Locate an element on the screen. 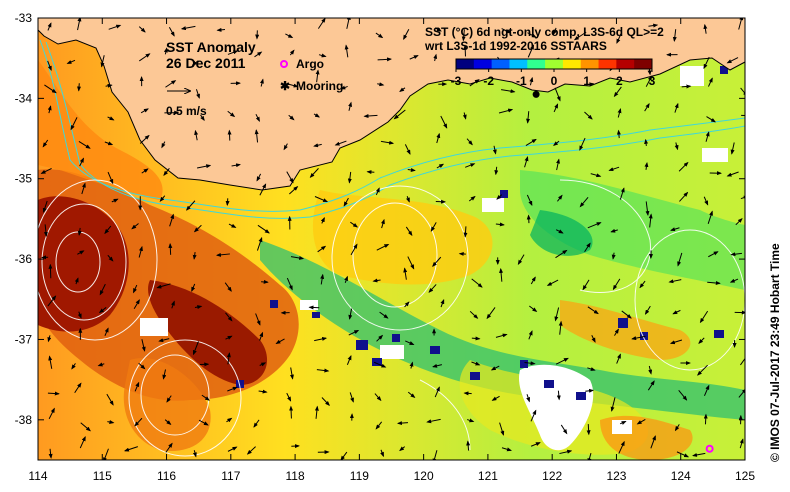 This screenshot has width=790, height=492. colorbar-segment is located at coordinates (483, 64).